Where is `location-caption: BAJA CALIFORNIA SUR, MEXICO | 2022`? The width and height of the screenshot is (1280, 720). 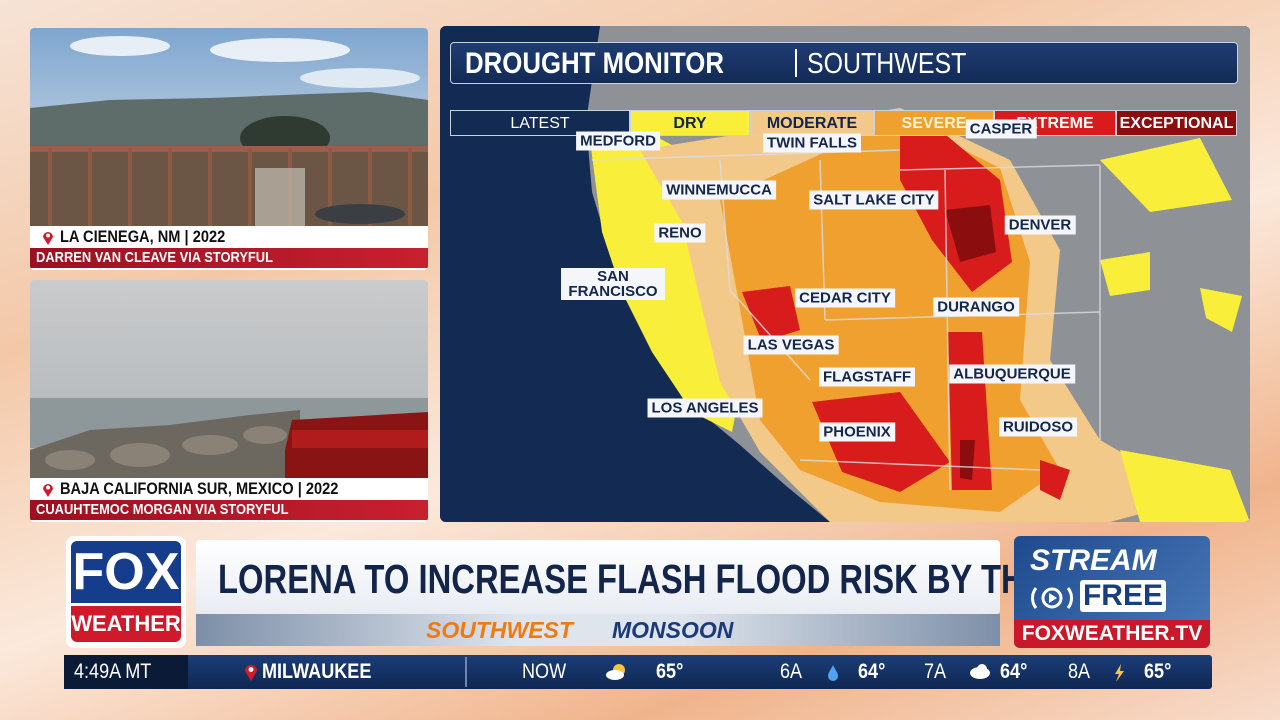
location-caption: BAJA CALIFORNIA SUR, MEXICO | 2022 is located at coordinates (229, 489).